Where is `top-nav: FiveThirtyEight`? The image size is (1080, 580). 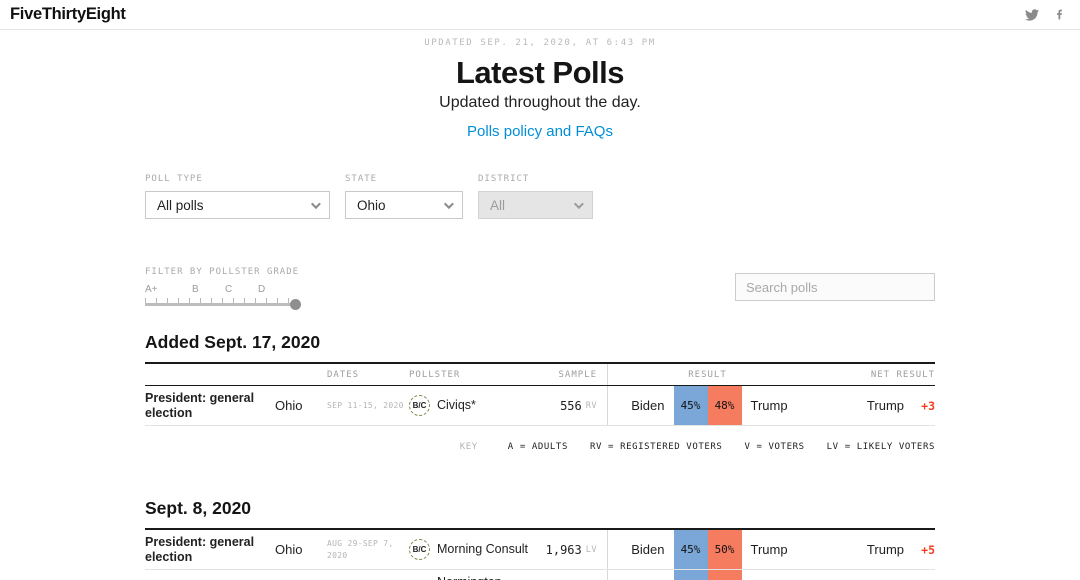
top-nav: FiveThirtyEight is located at coordinates (540, 15).